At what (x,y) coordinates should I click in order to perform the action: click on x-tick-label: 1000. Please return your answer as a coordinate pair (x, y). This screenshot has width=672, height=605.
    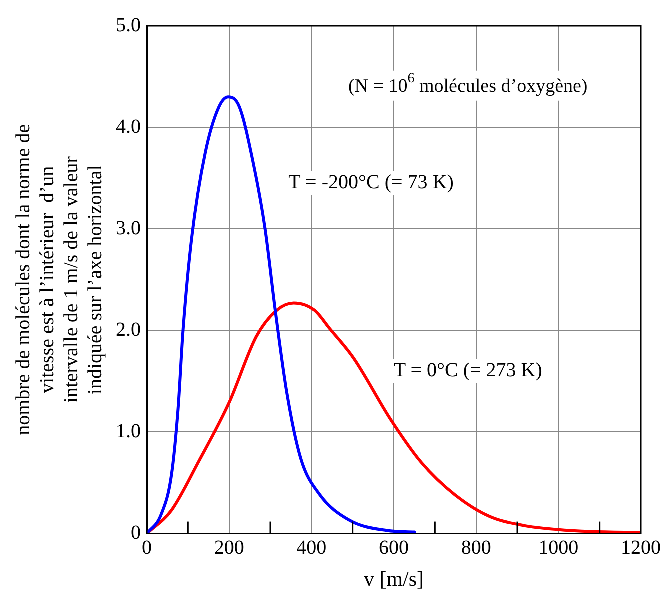
    Looking at the image, I should click on (558, 548).